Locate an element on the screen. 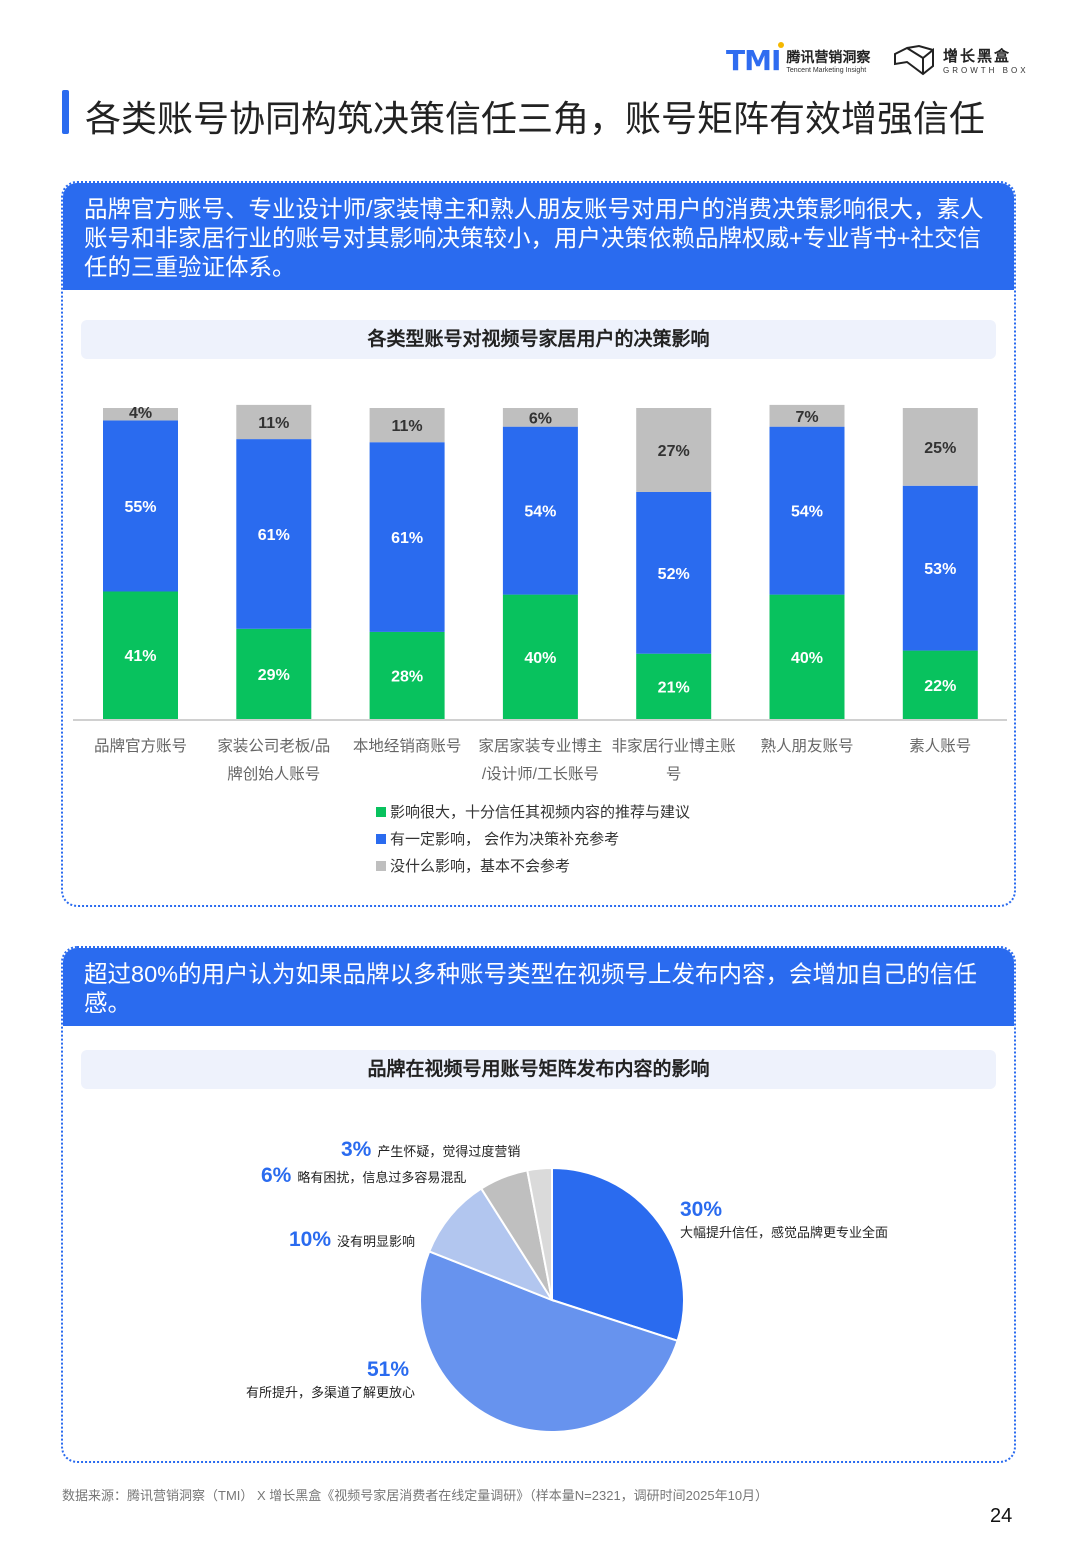 This screenshot has width=1080, height=1560. page-title: 各类账号协同构筑决策信任三角，账号矩阵有效增强信任 is located at coordinates (535, 118).